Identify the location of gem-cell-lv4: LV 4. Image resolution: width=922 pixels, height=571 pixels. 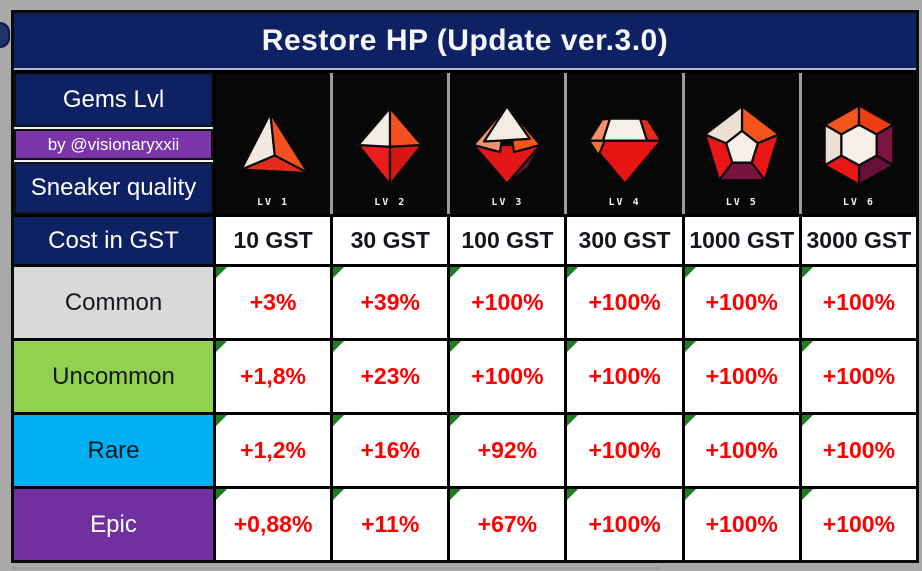
(624, 143).